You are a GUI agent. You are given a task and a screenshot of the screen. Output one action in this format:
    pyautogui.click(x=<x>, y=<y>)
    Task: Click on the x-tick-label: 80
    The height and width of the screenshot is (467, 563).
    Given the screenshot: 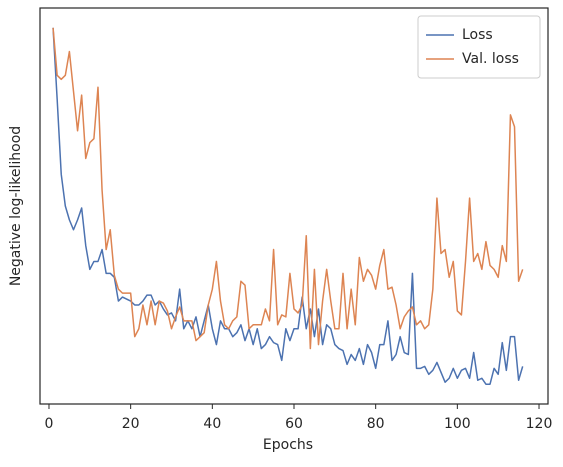 What is the action you would take?
    pyautogui.click(x=376, y=424)
    